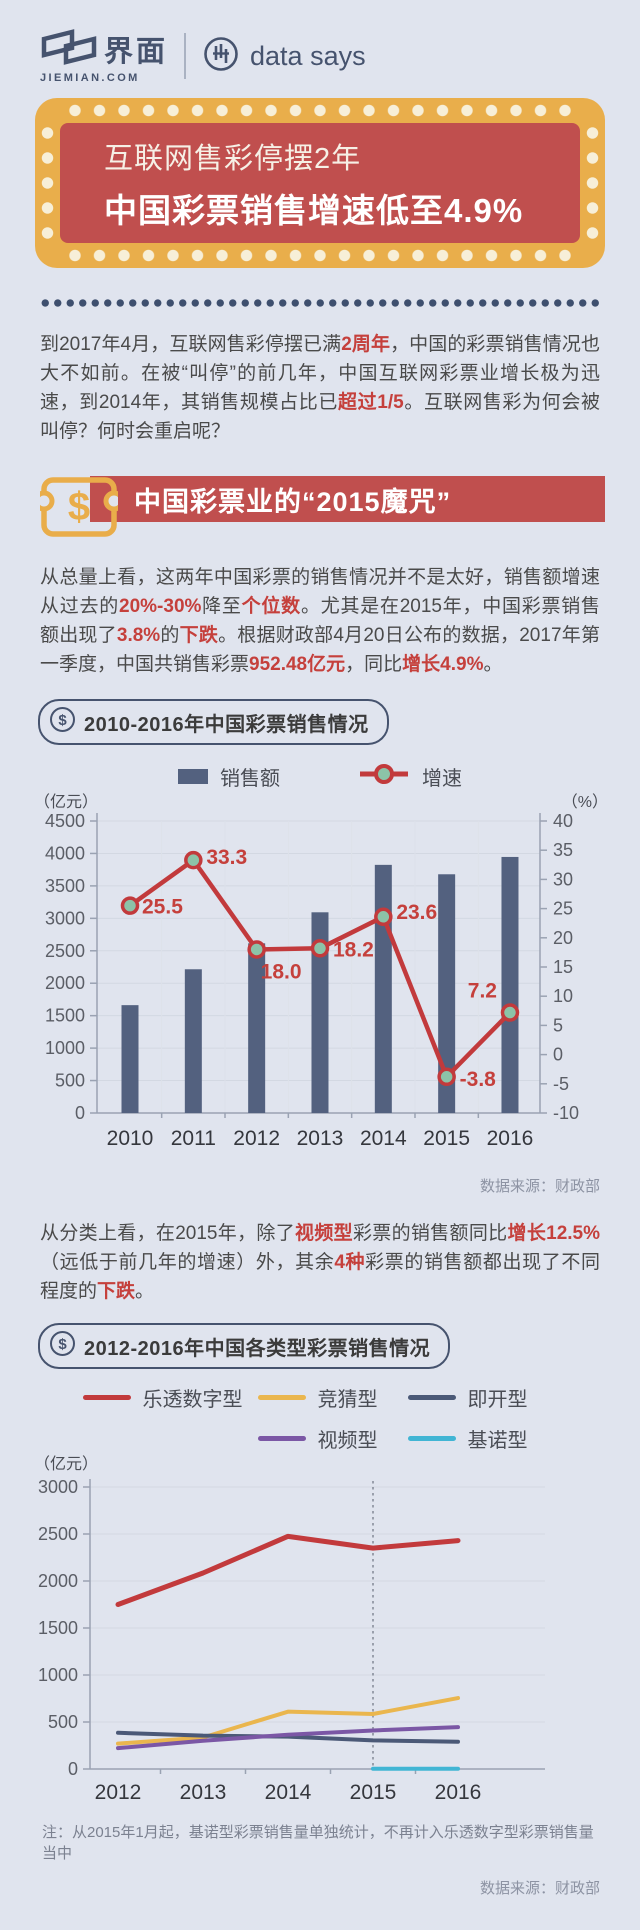 This screenshot has width=640, height=1930. What do you see at coordinates (566, 1113) in the screenshot?
I see `svg-text: -10` at bounding box center [566, 1113].